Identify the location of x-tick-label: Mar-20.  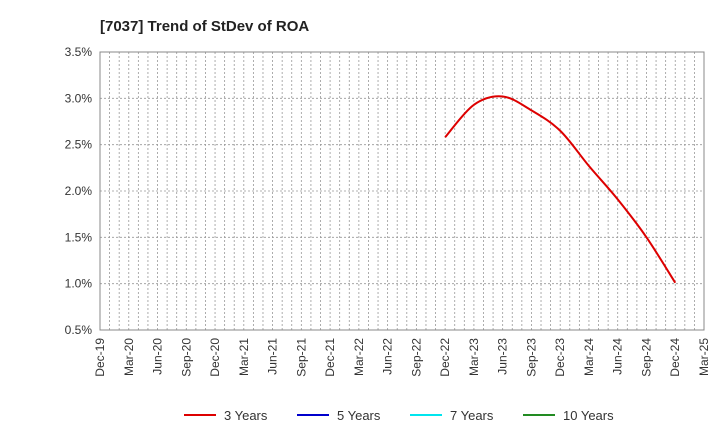
(129, 357).